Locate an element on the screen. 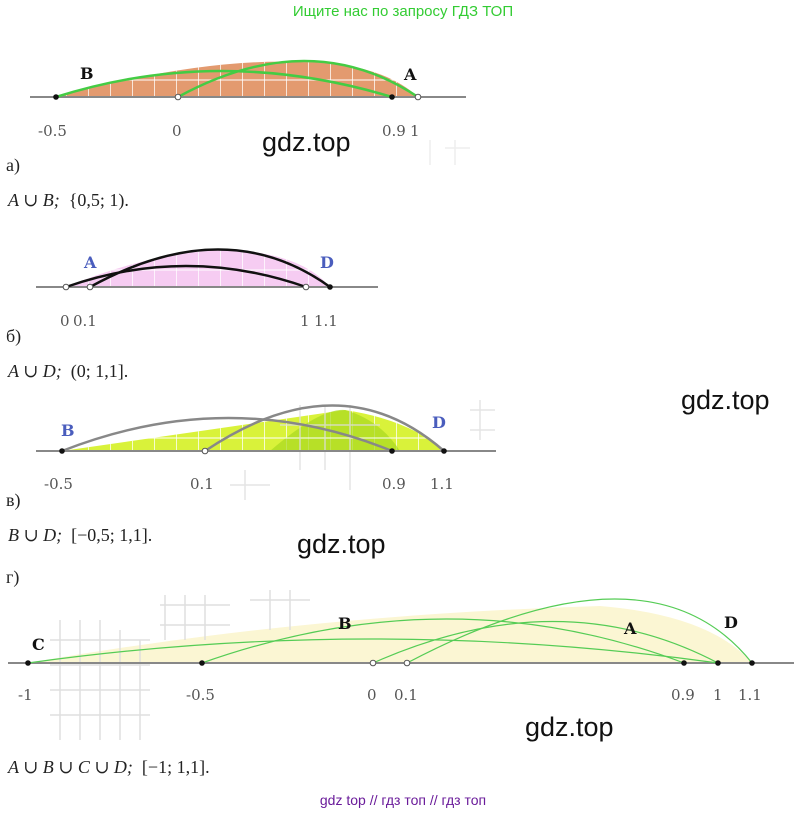 The width and height of the screenshot is (806, 815). answer-b: A ∪ D; (0; 1,1]. is located at coordinates (68, 371).